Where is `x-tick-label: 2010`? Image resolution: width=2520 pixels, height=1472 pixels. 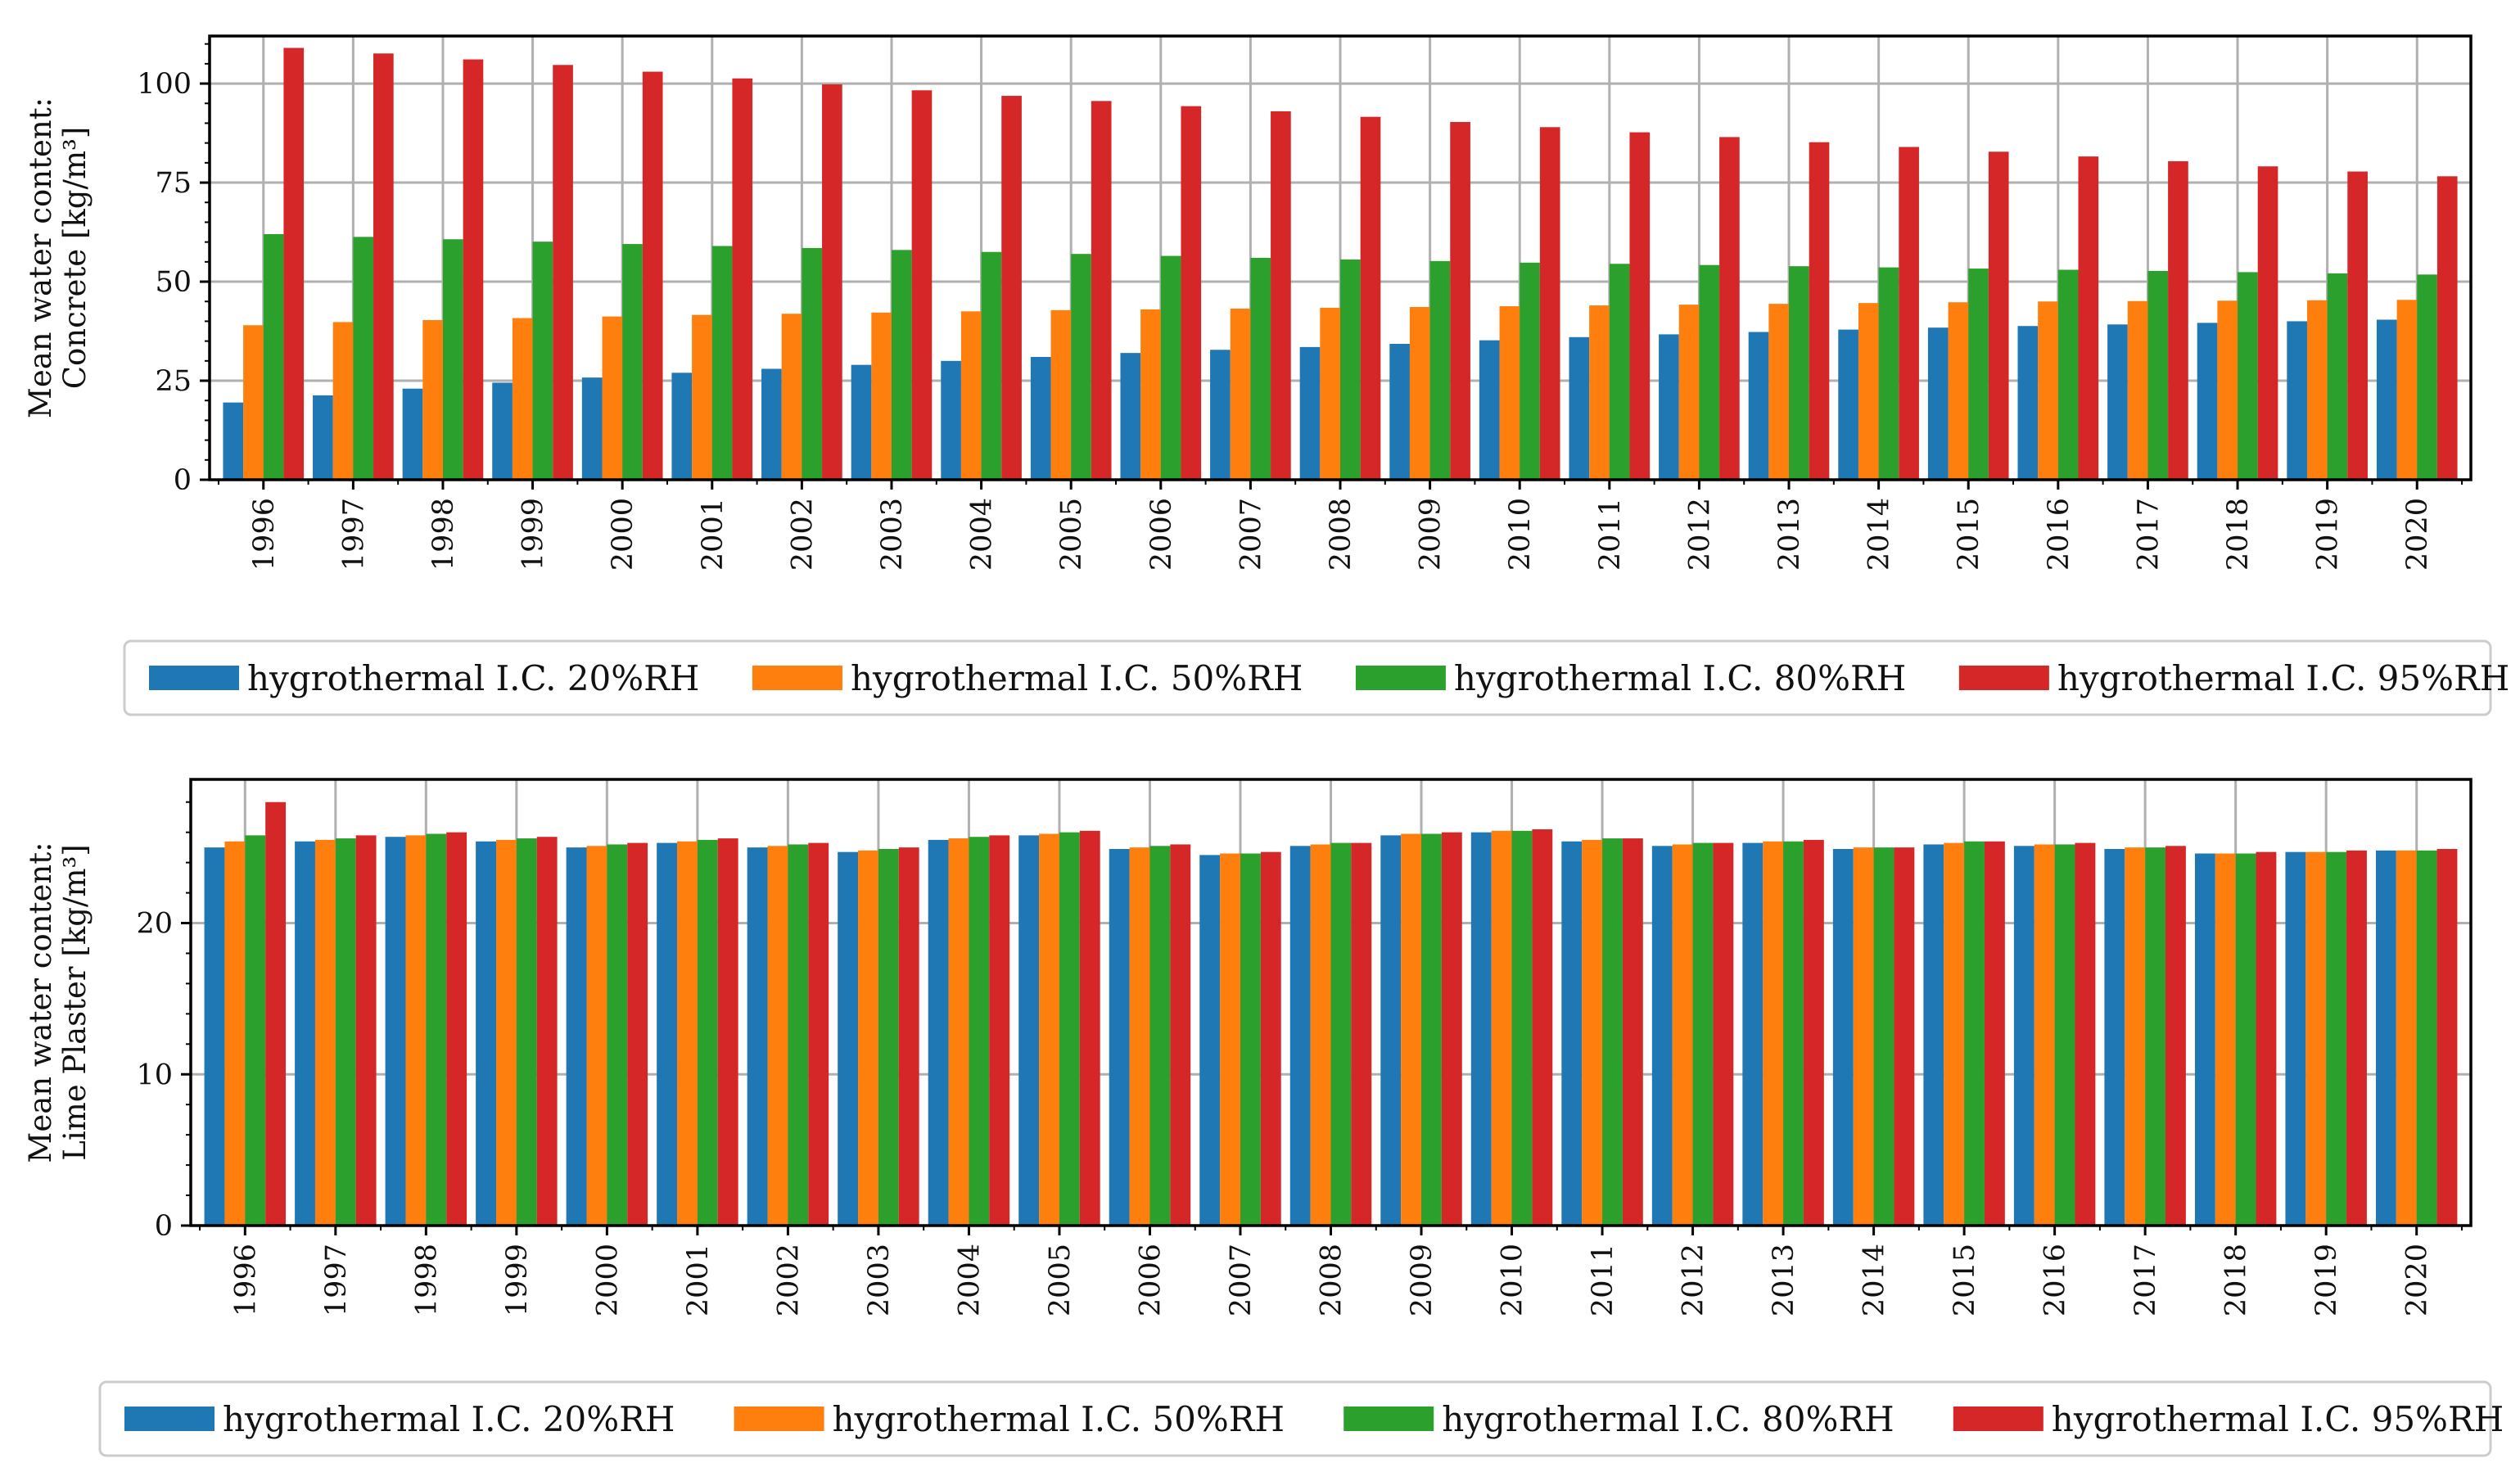 x-tick-label: 2010 is located at coordinates (1513, 1280).